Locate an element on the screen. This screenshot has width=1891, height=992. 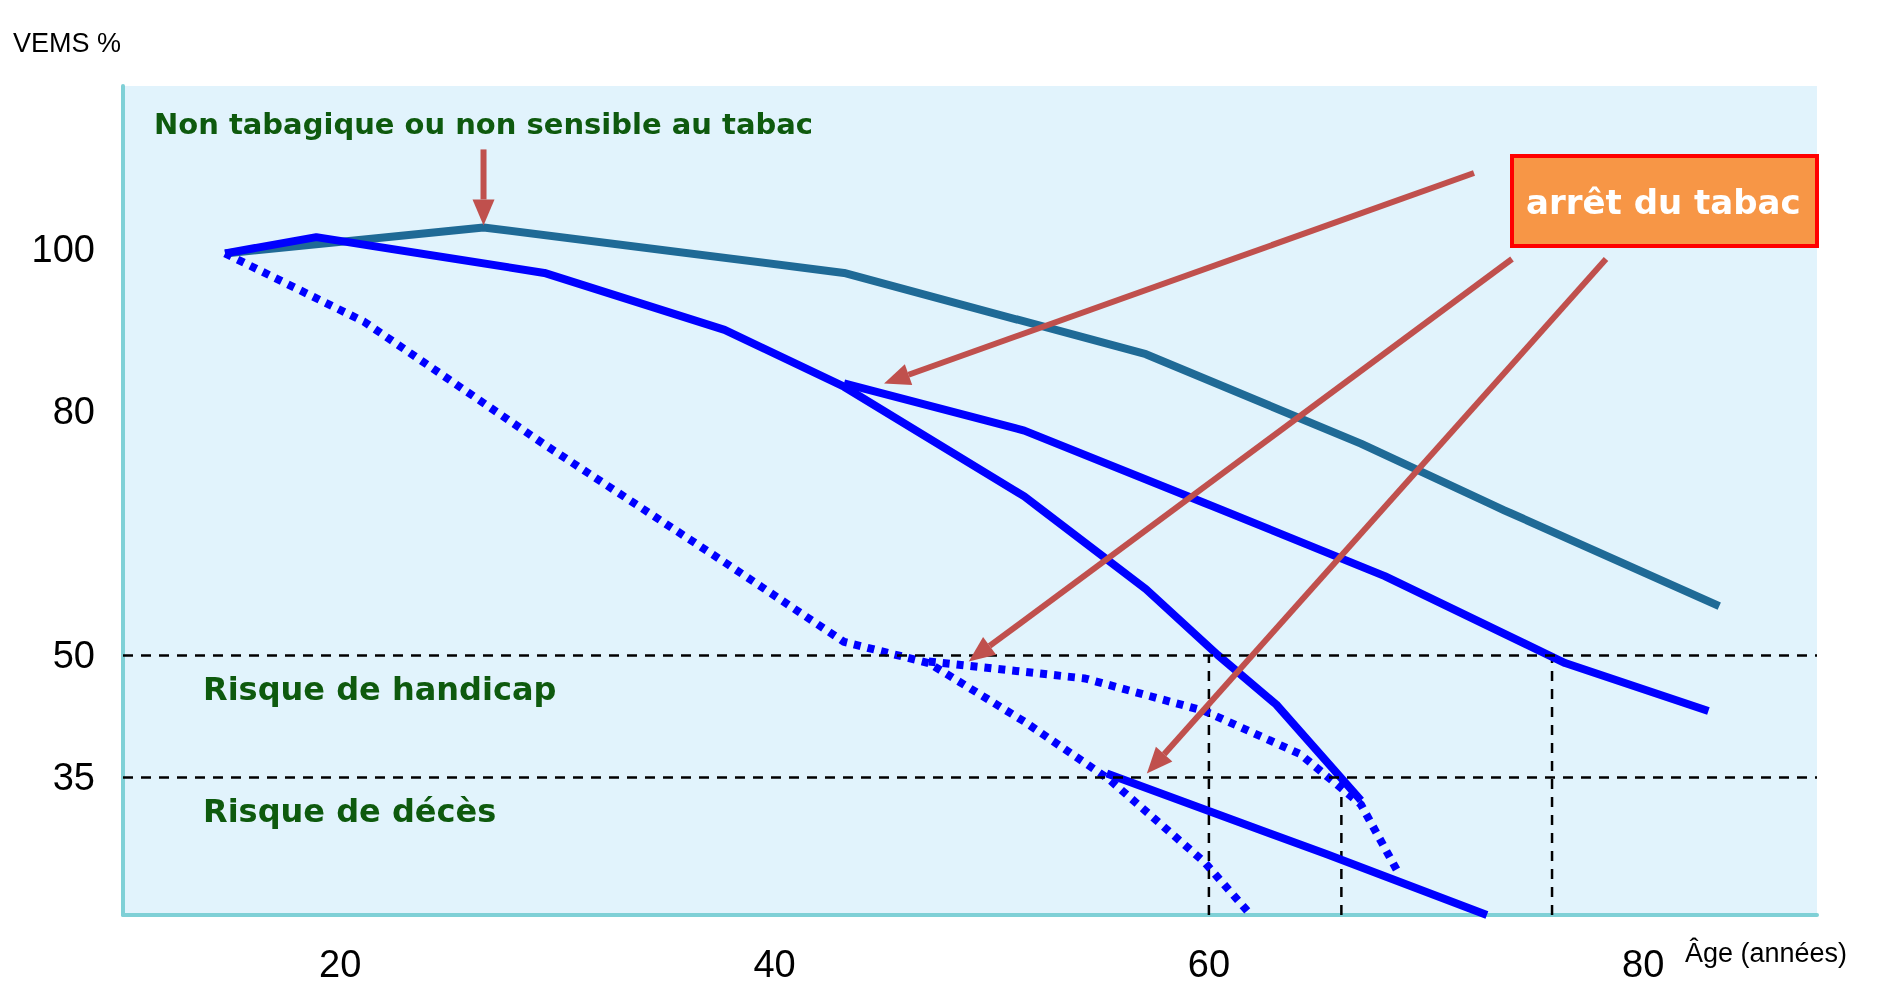
x-tick-label: 60 is located at coordinates (1209, 964).